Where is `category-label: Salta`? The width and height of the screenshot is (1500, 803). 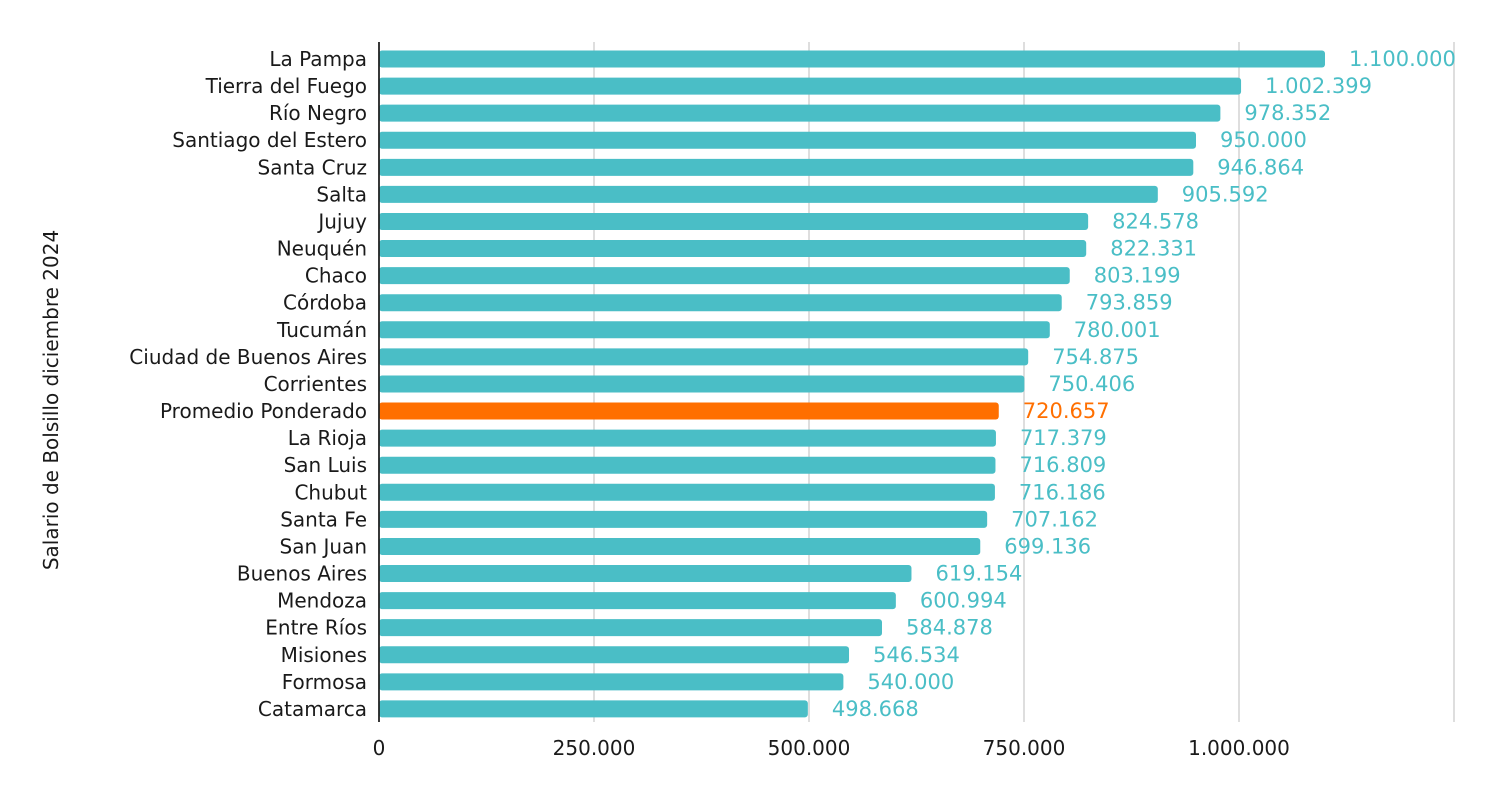 category-label: Salta is located at coordinates (341, 194).